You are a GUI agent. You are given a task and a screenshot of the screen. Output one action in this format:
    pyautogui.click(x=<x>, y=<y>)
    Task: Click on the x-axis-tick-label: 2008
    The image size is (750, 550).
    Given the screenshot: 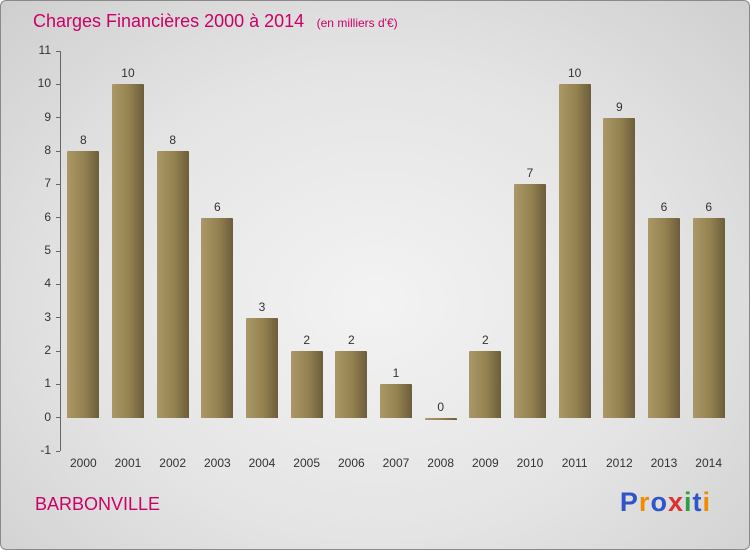 What is the action you would take?
    pyautogui.click(x=440, y=463)
    